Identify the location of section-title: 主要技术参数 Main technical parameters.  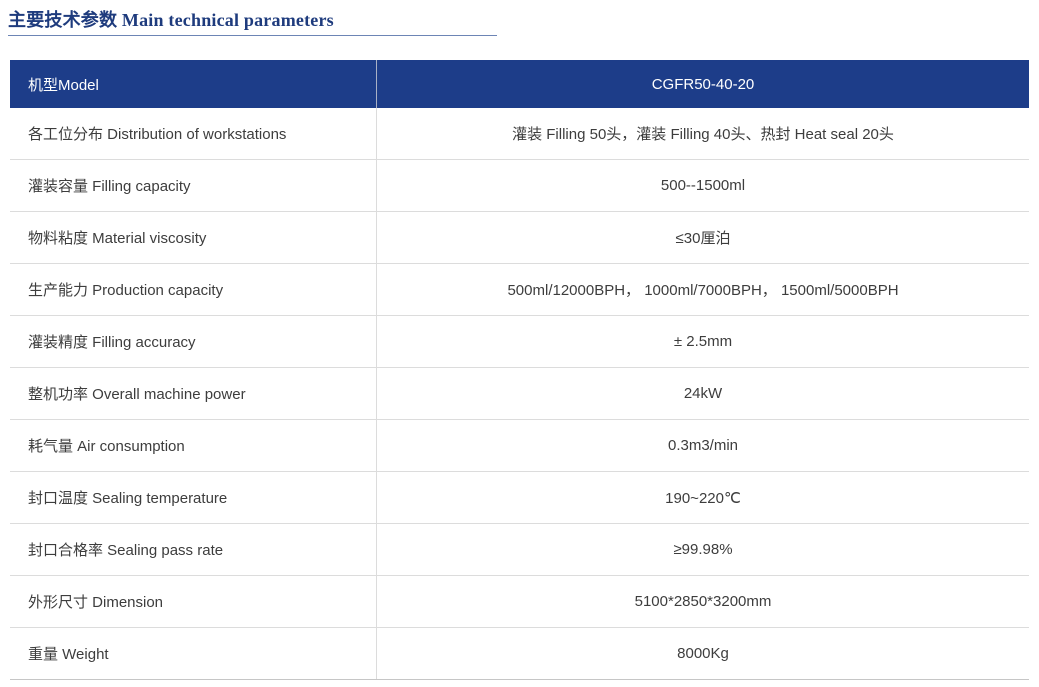
(252, 22).